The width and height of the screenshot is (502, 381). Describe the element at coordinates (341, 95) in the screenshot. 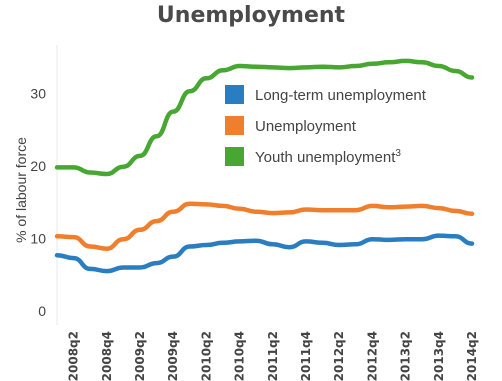

I see `legend-label-1: Long-term unemployment` at that location.